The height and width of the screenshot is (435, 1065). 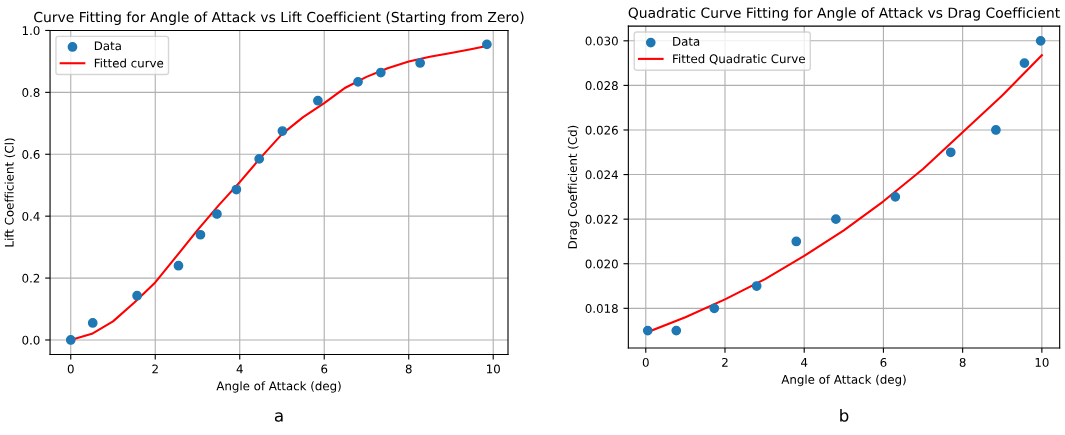 What do you see at coordinates (31, 93) in the screenshot?
I see `y-tick-label: 0.8` at bounding box center [31, 93].